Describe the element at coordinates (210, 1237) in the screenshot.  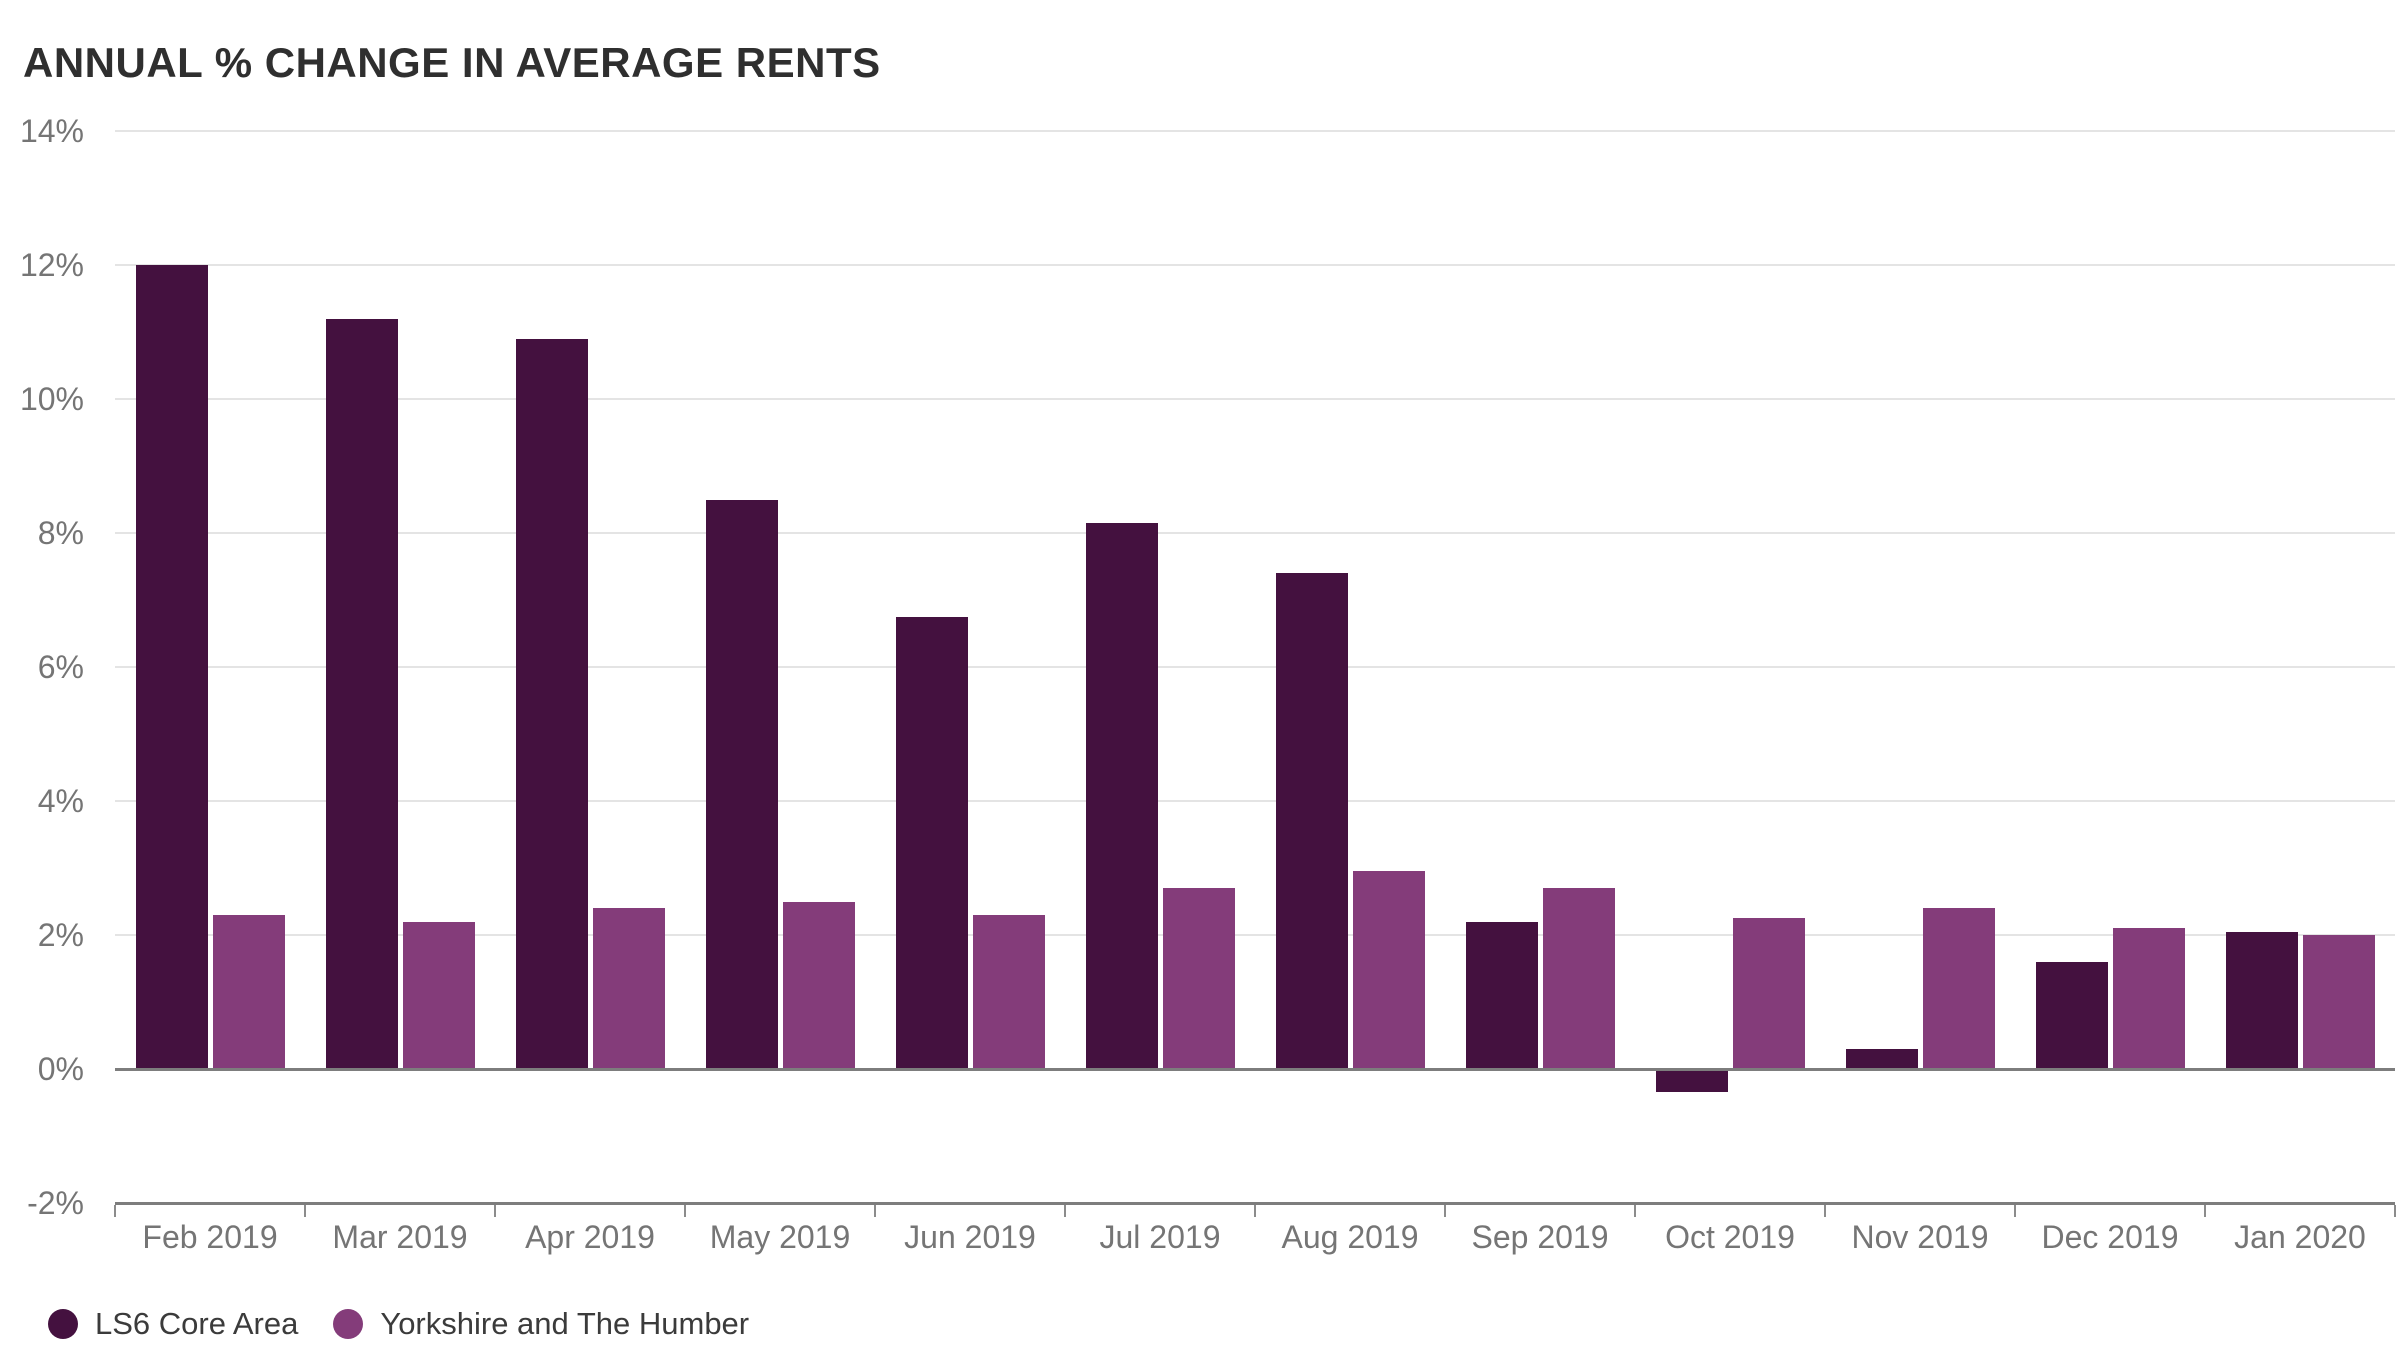
I see `x-axis-label-feb-2019: Feb 2019` at that location.